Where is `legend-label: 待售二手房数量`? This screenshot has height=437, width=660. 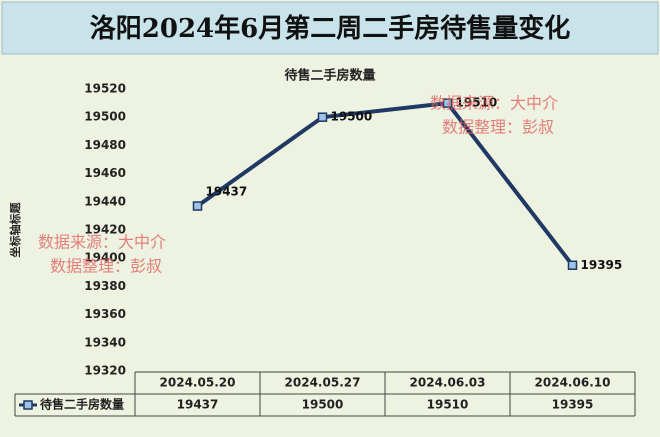 legend-label: 待售二手房数量 is located at coordinates (82, 404).